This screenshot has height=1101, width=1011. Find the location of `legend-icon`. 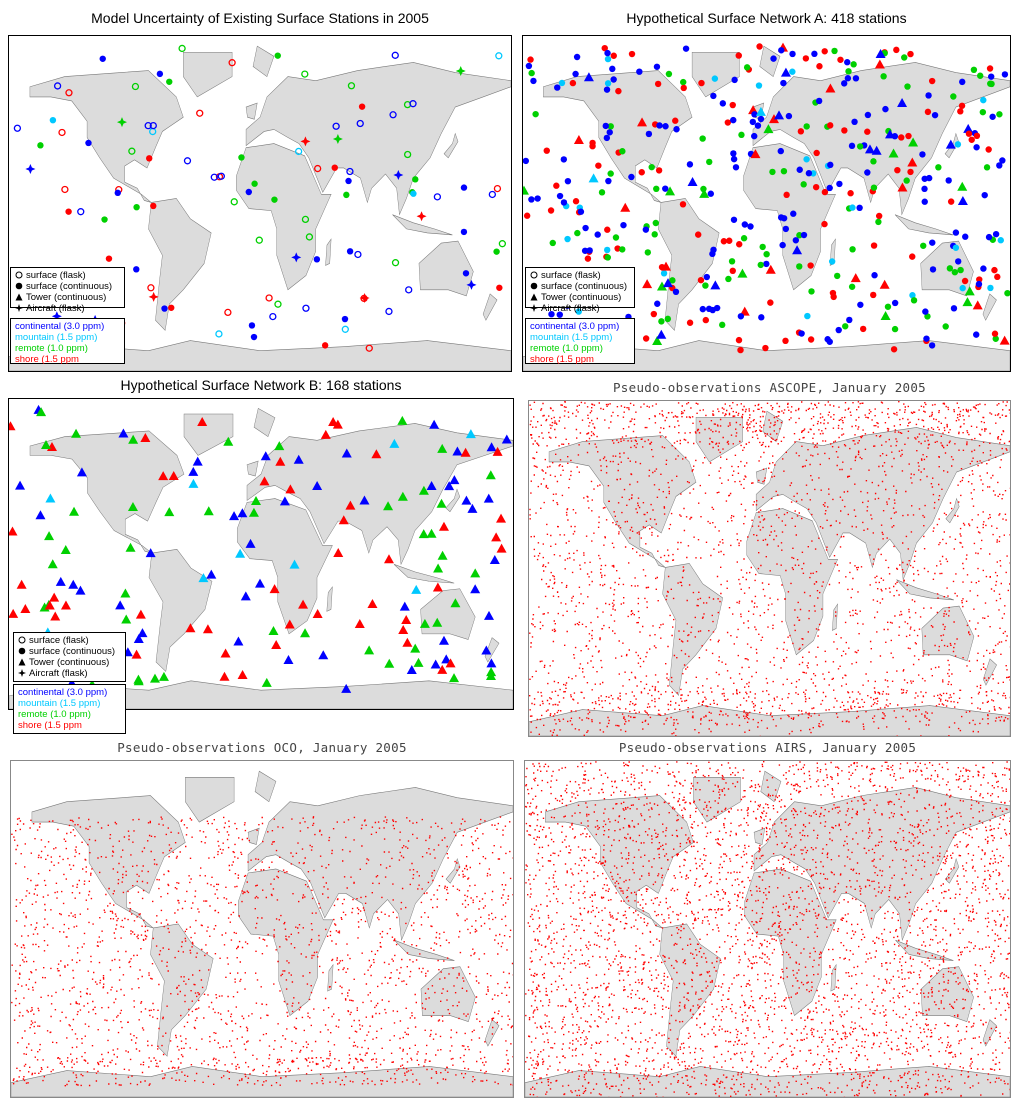

legend-icon is located at coordinates (22, 651).